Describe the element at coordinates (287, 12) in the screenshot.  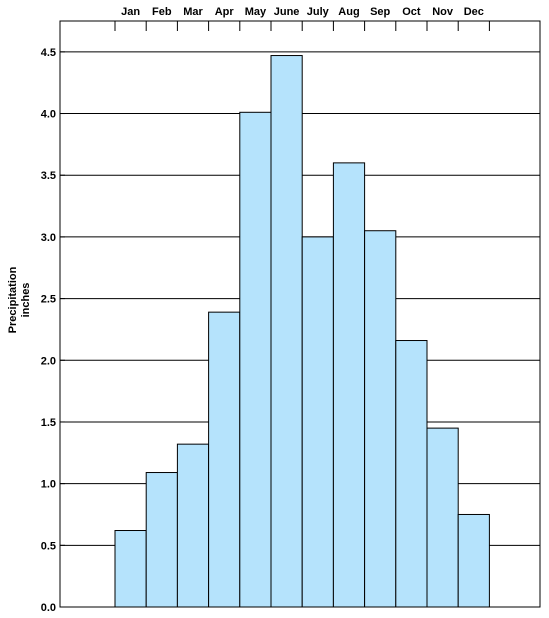
I see `month-label-june: June` at that location.